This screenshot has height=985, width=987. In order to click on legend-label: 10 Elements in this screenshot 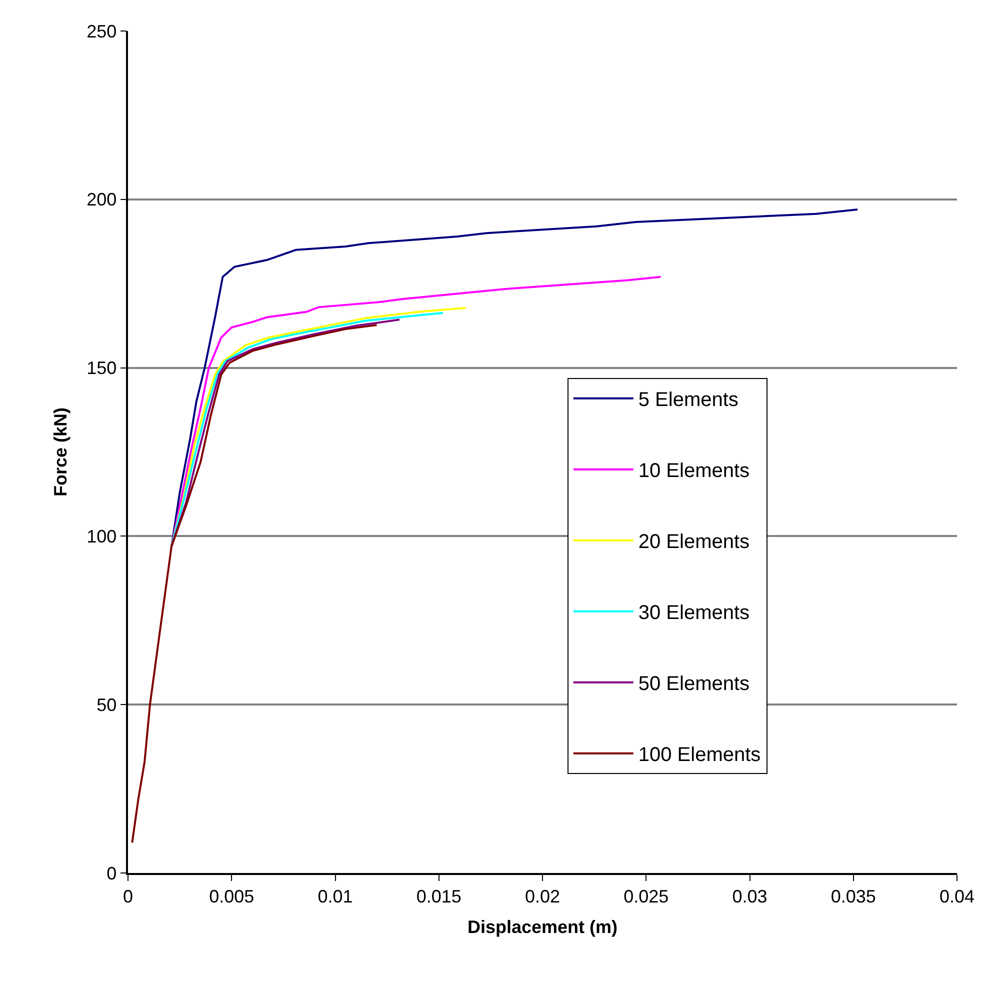, I will do `click(694, 471)`.